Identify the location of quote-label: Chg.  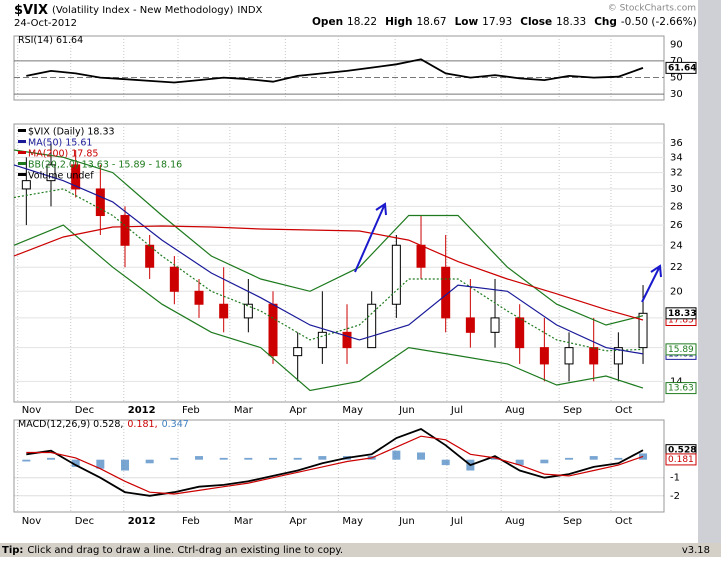
(605, 22).